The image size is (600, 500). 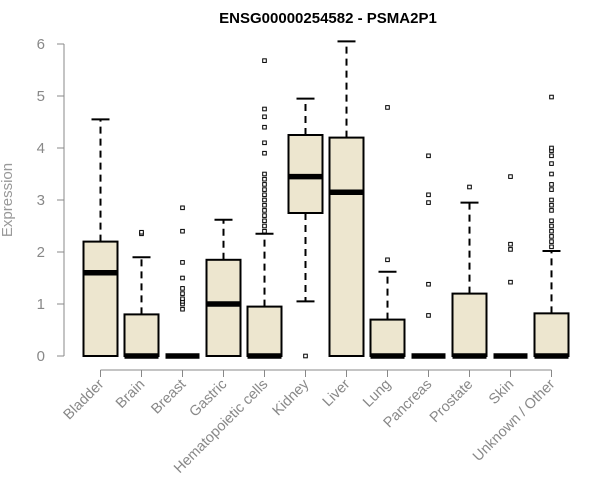 What do you see at coordinates (182, 282) in the screenshot?
I see `box-breast` at bounding box center [182, 282].